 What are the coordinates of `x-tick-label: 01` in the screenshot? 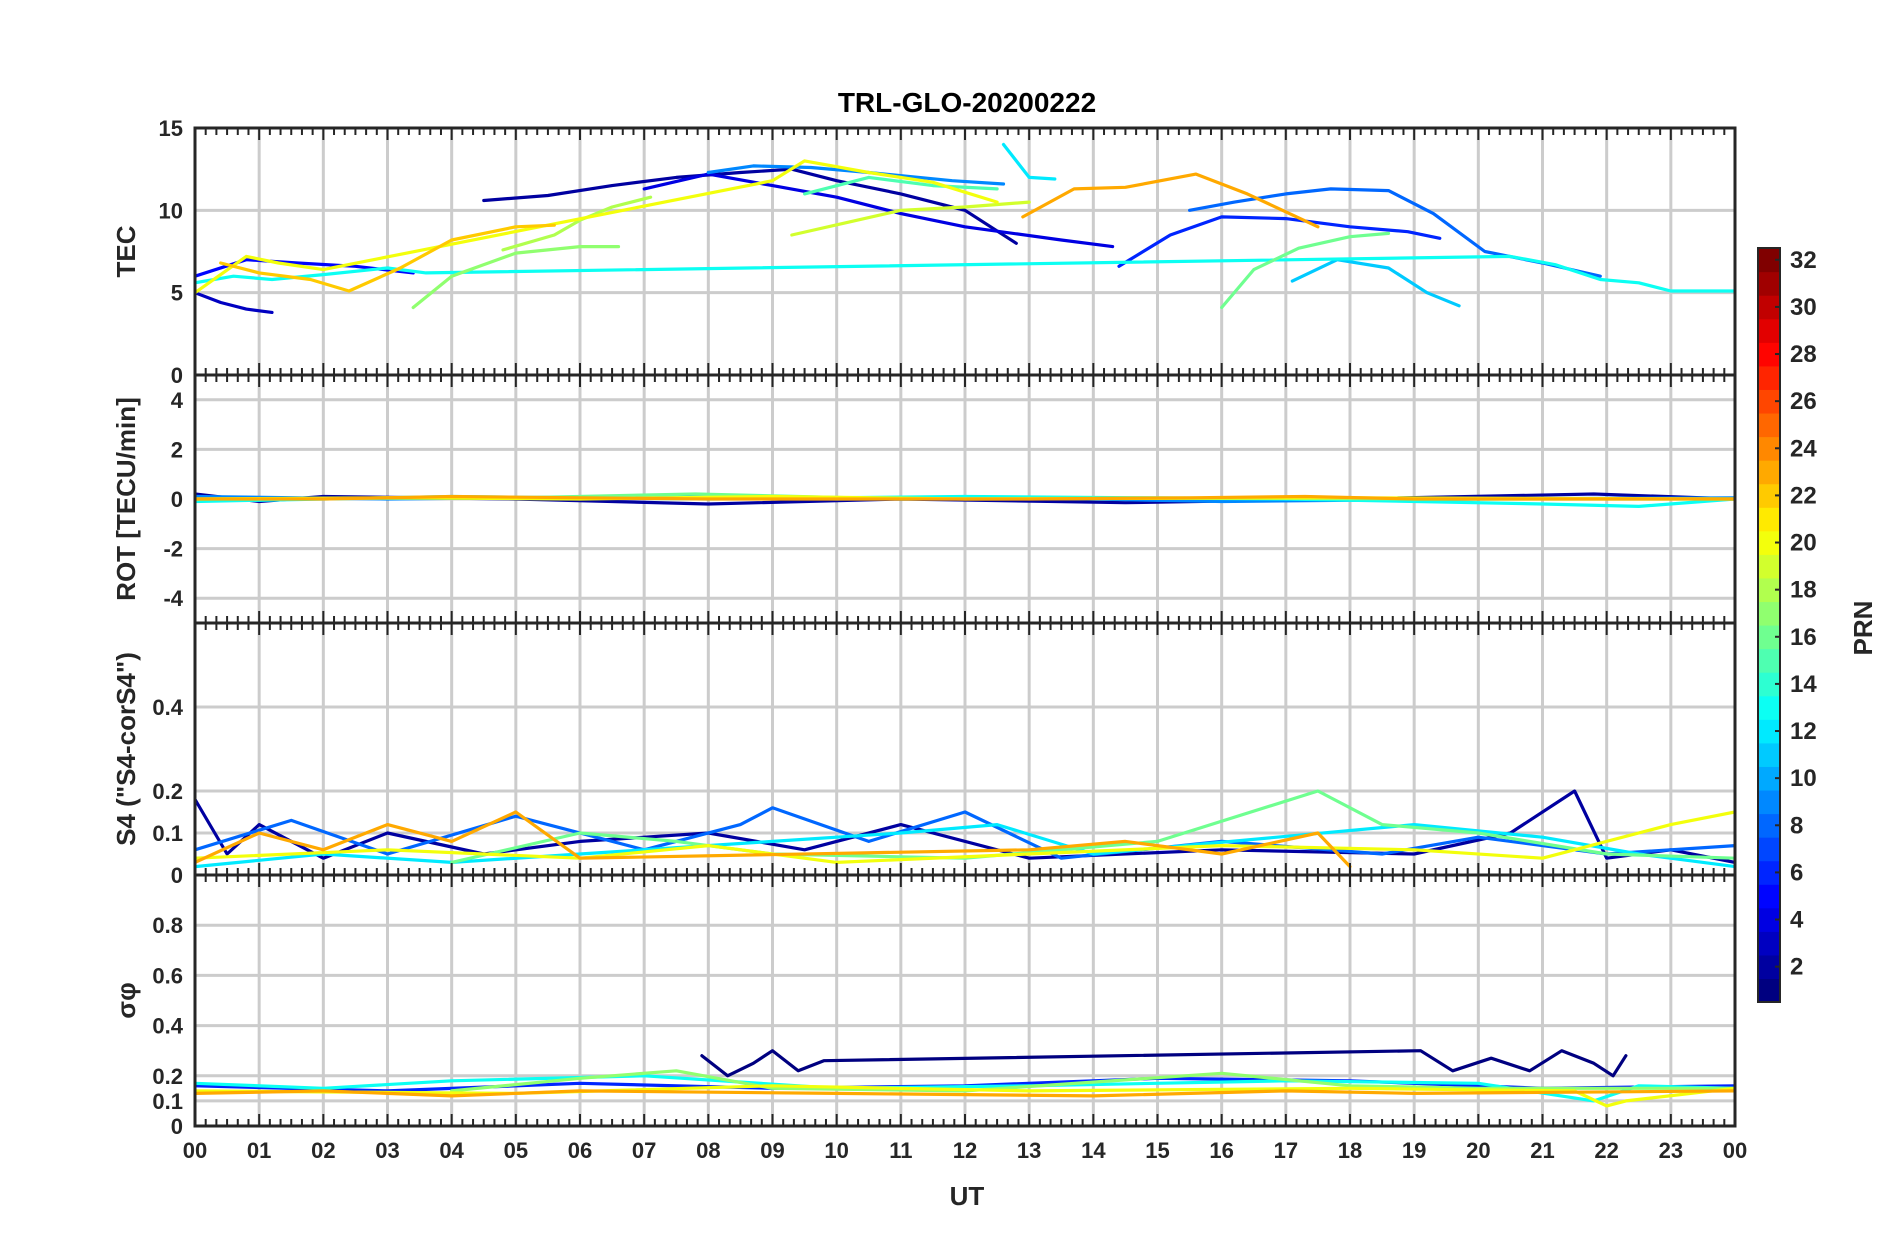 It's located at (259, 1150).